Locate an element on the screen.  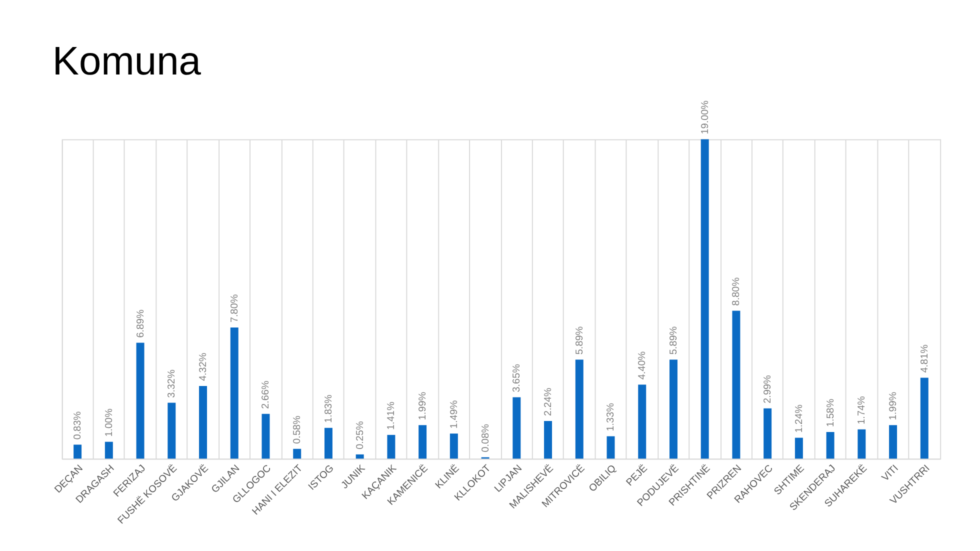
data-label: 0.25% is located at coordinates (360, 435).